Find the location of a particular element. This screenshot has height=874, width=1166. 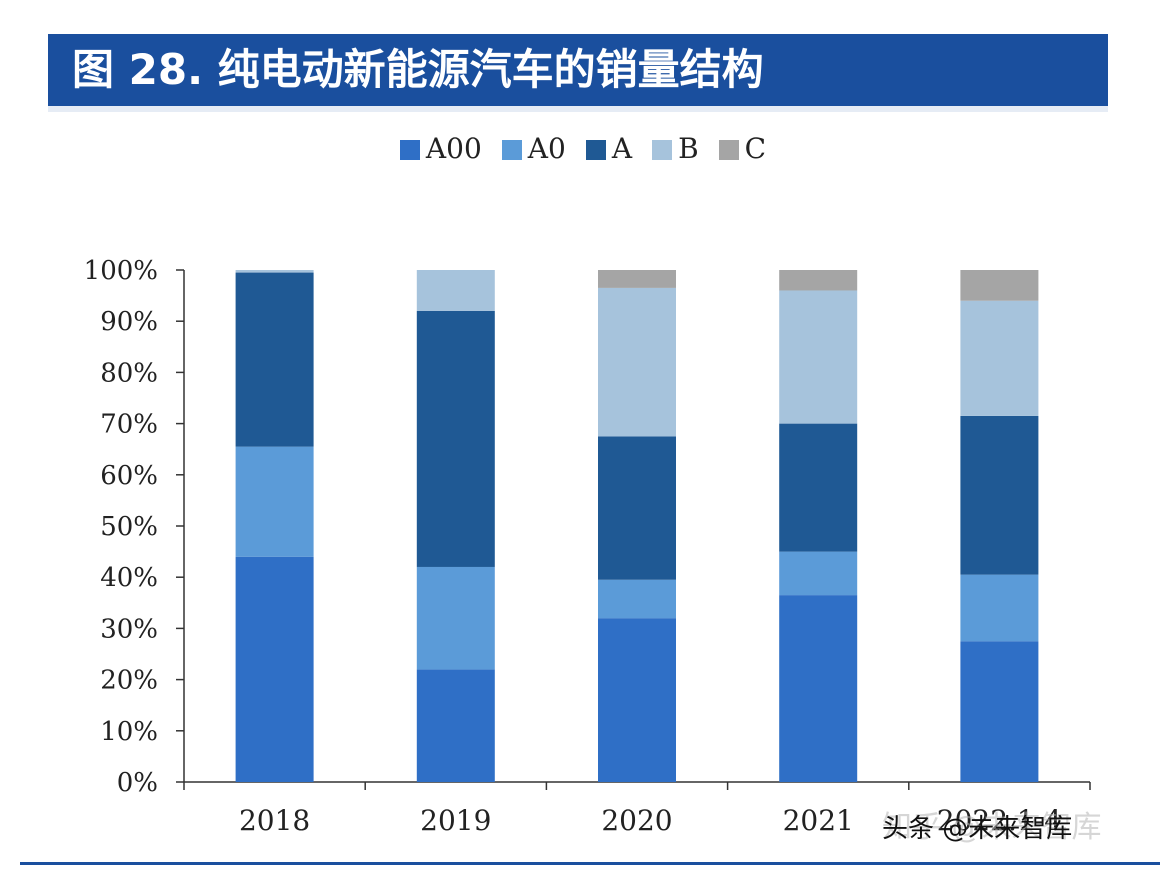

y-tick-label: 60% is located at coordinates (129, 476).